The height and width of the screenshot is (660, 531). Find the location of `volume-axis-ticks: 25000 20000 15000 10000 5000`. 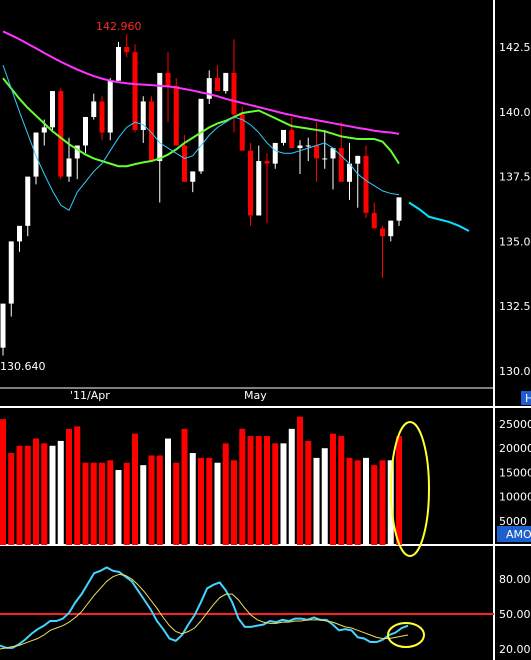

volume-axis-ticks: 25000 20000 15000 10000 5000 is located at coordinates (515, 473).